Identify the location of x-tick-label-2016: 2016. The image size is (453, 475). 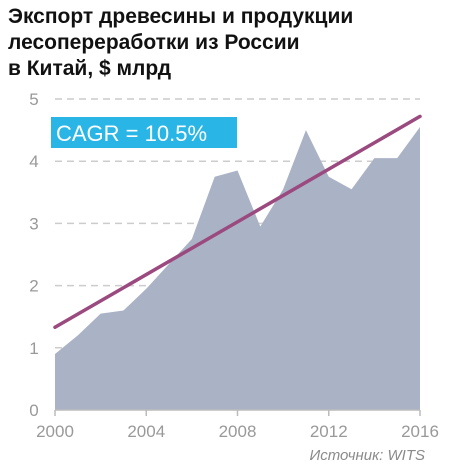
(420, 431).